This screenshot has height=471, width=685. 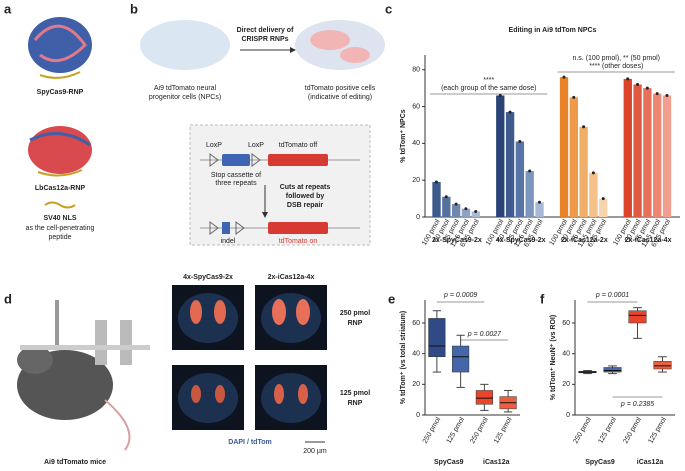 I want to click on panel-letter: d, so click(x=8, y=298).